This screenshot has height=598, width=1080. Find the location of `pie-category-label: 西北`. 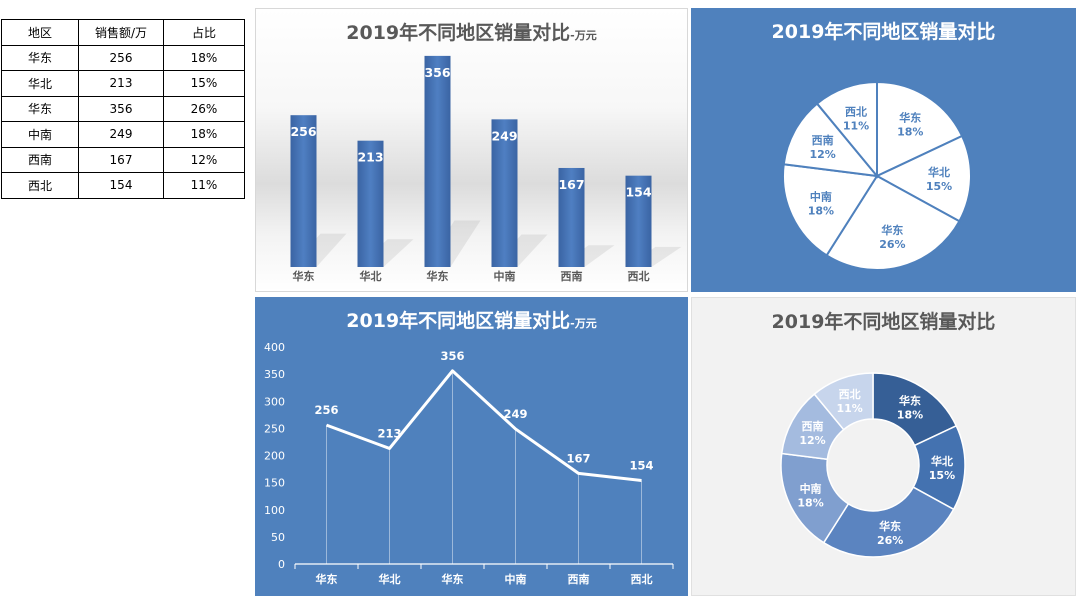

pie-category-label: 西北 is located at coordinates (856, 112).